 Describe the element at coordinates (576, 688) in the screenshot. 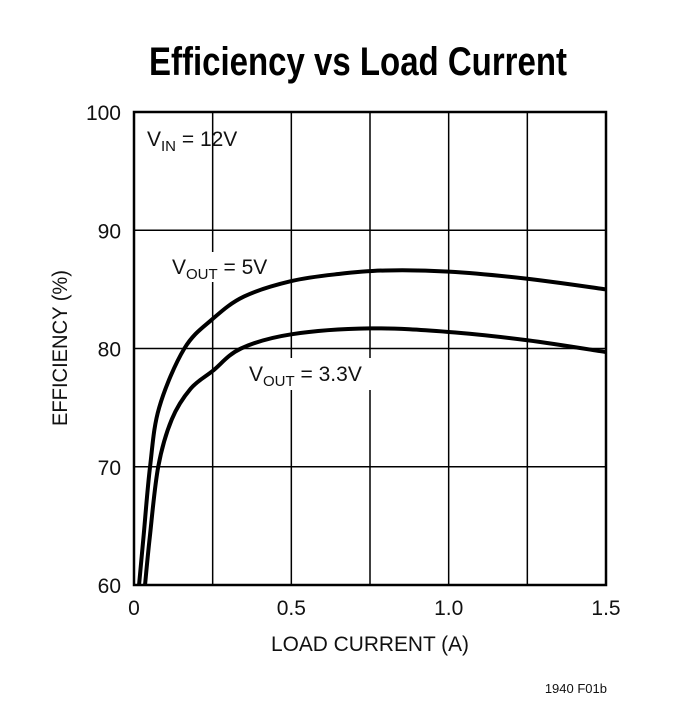

I see `footnote: 1940 F01b` at that location.